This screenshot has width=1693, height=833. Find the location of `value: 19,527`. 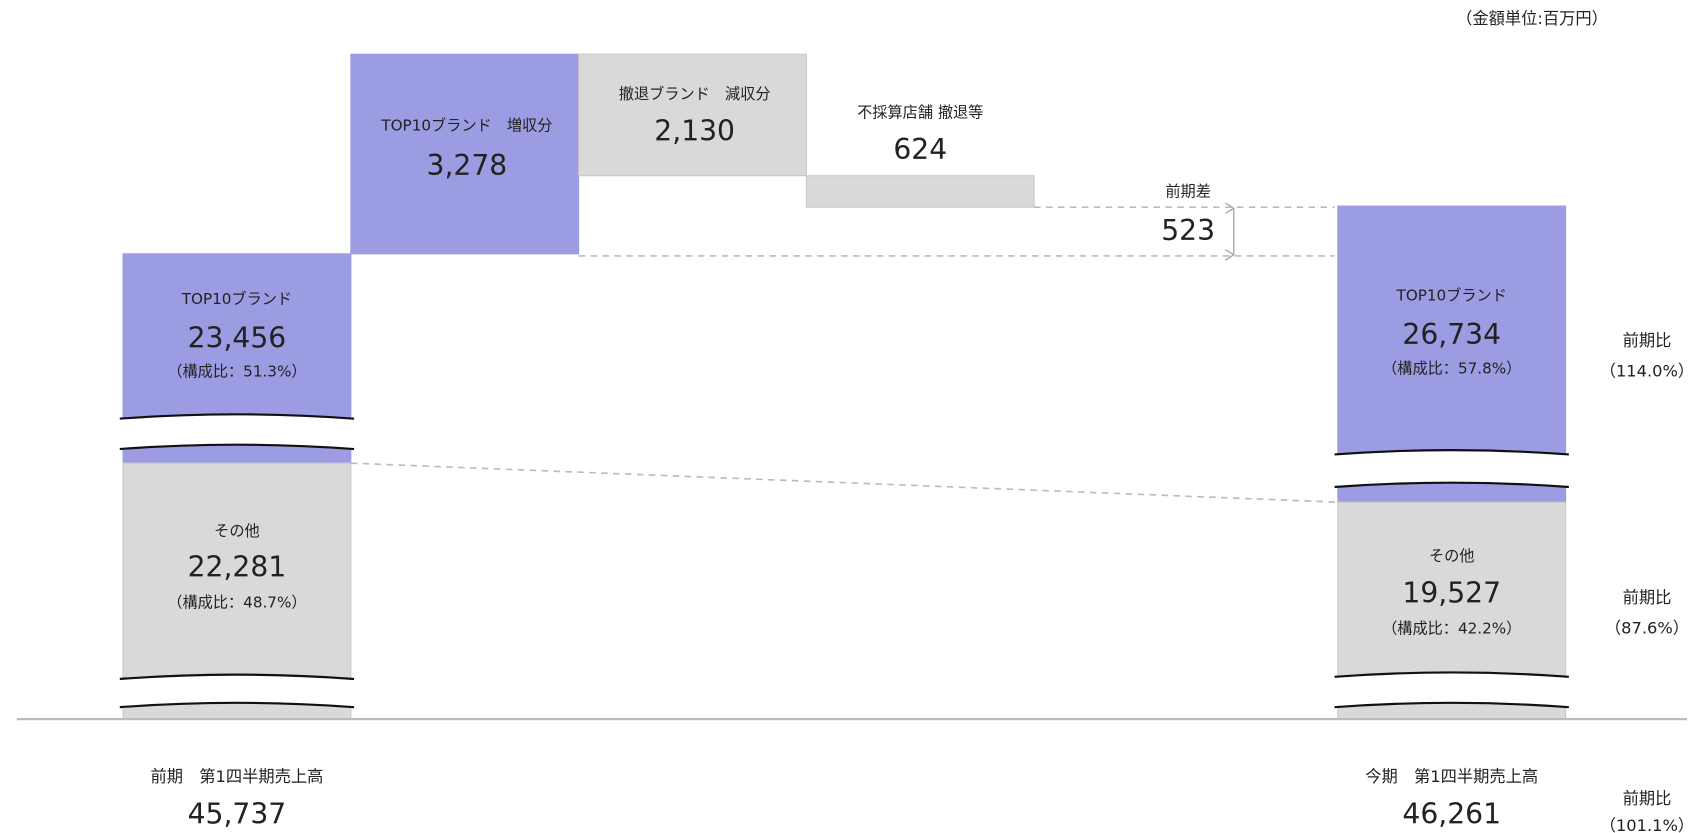

value: 19,527 is located at coordinates (1451, 592).